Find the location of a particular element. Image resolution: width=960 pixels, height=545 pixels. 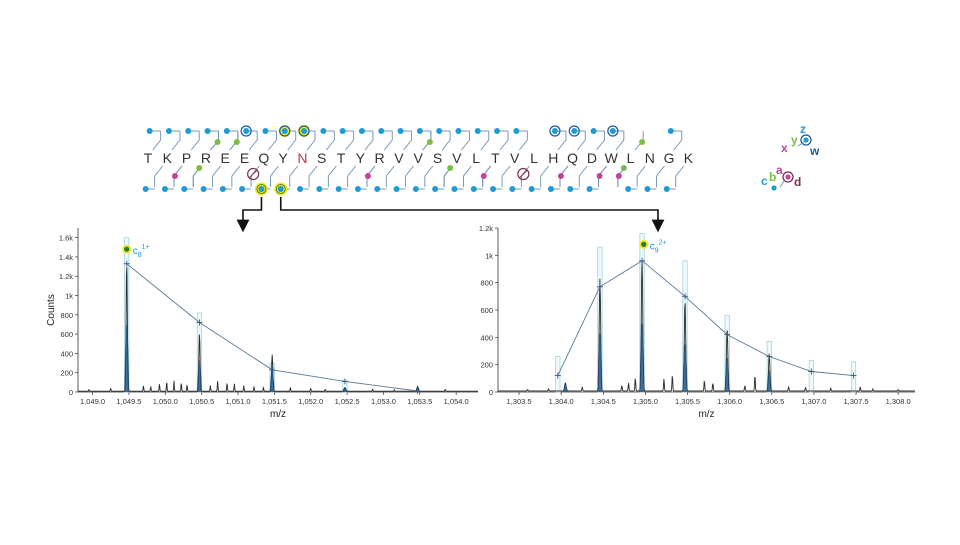

residue-K: K is located at coordinates (168, 158).